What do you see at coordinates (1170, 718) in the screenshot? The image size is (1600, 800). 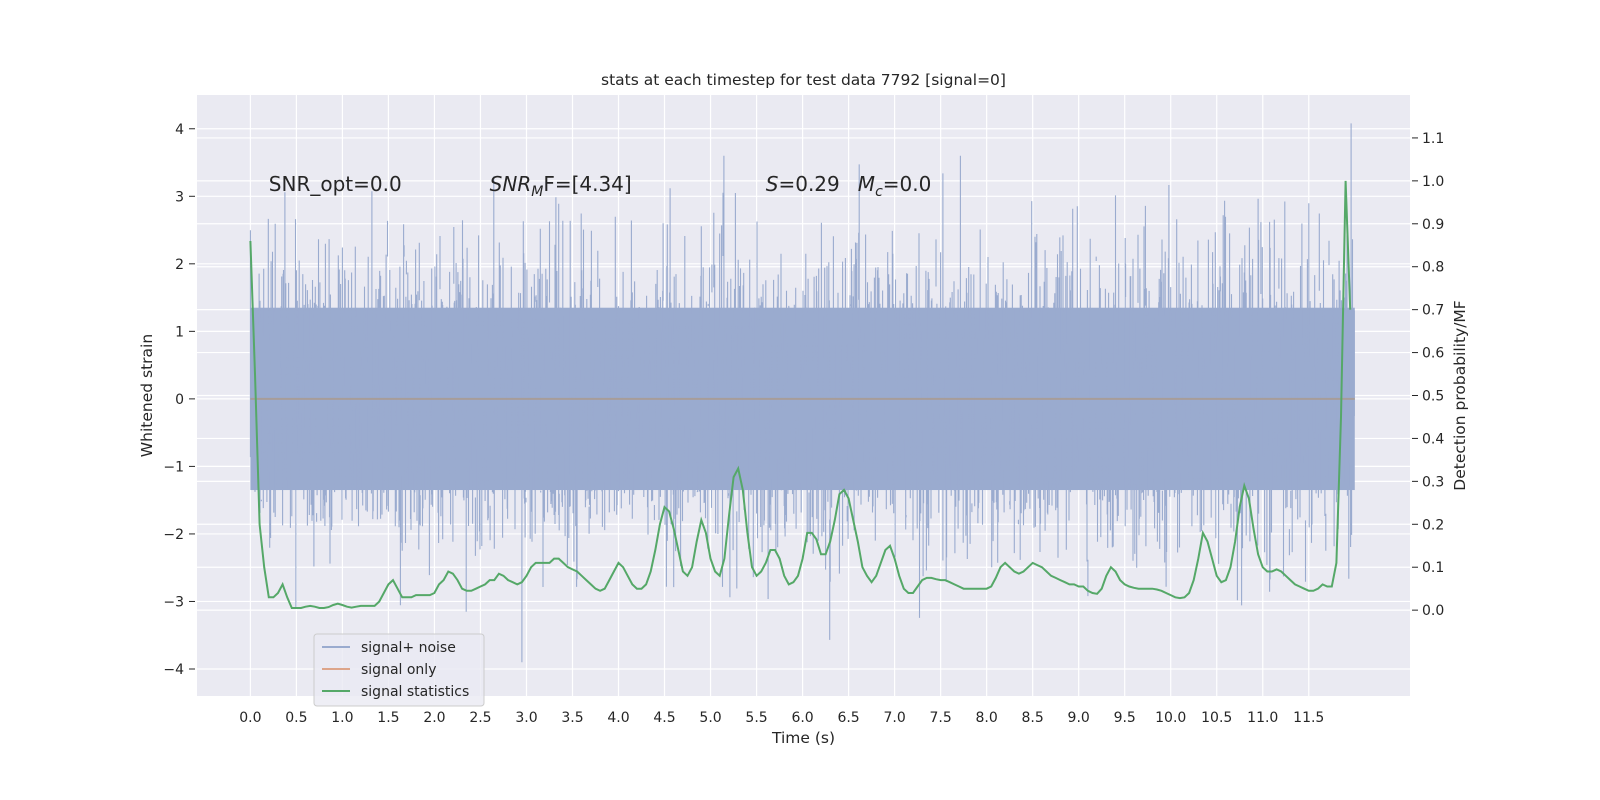 I see `x-tick-label: 10.0` at bounding box center [1170, 718].